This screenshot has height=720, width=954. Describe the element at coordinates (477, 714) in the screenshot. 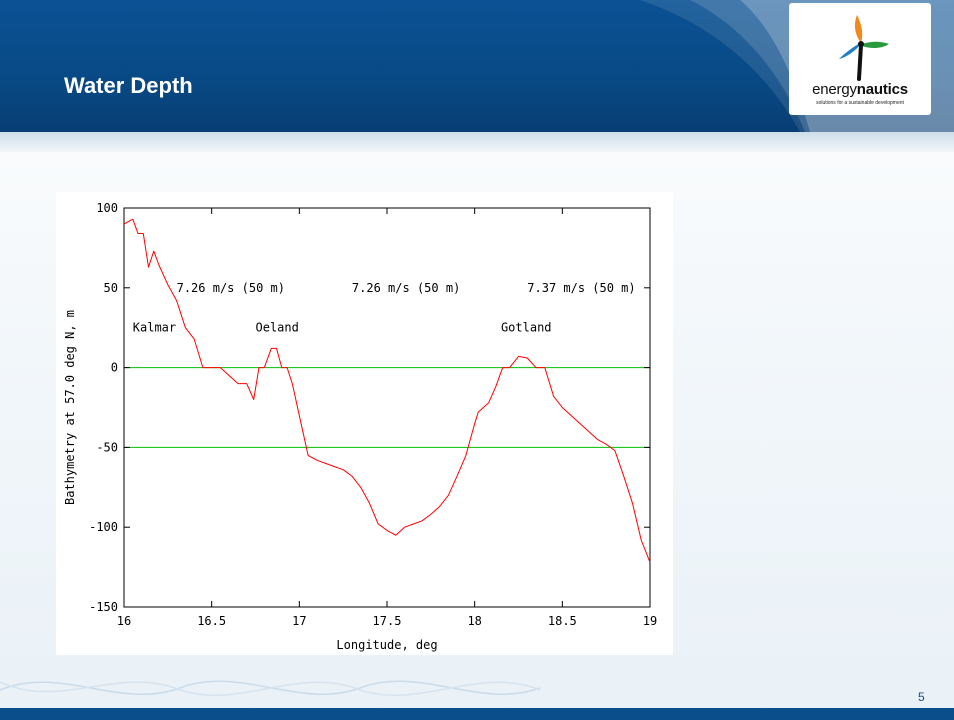

I see `footer-bar` at that location.